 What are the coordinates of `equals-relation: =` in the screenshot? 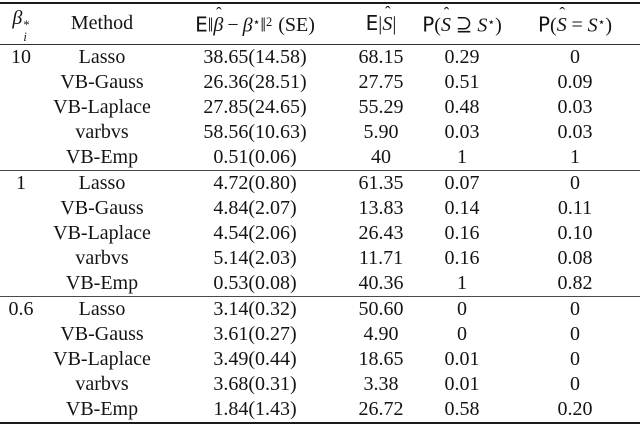 It's located at (577, 25).